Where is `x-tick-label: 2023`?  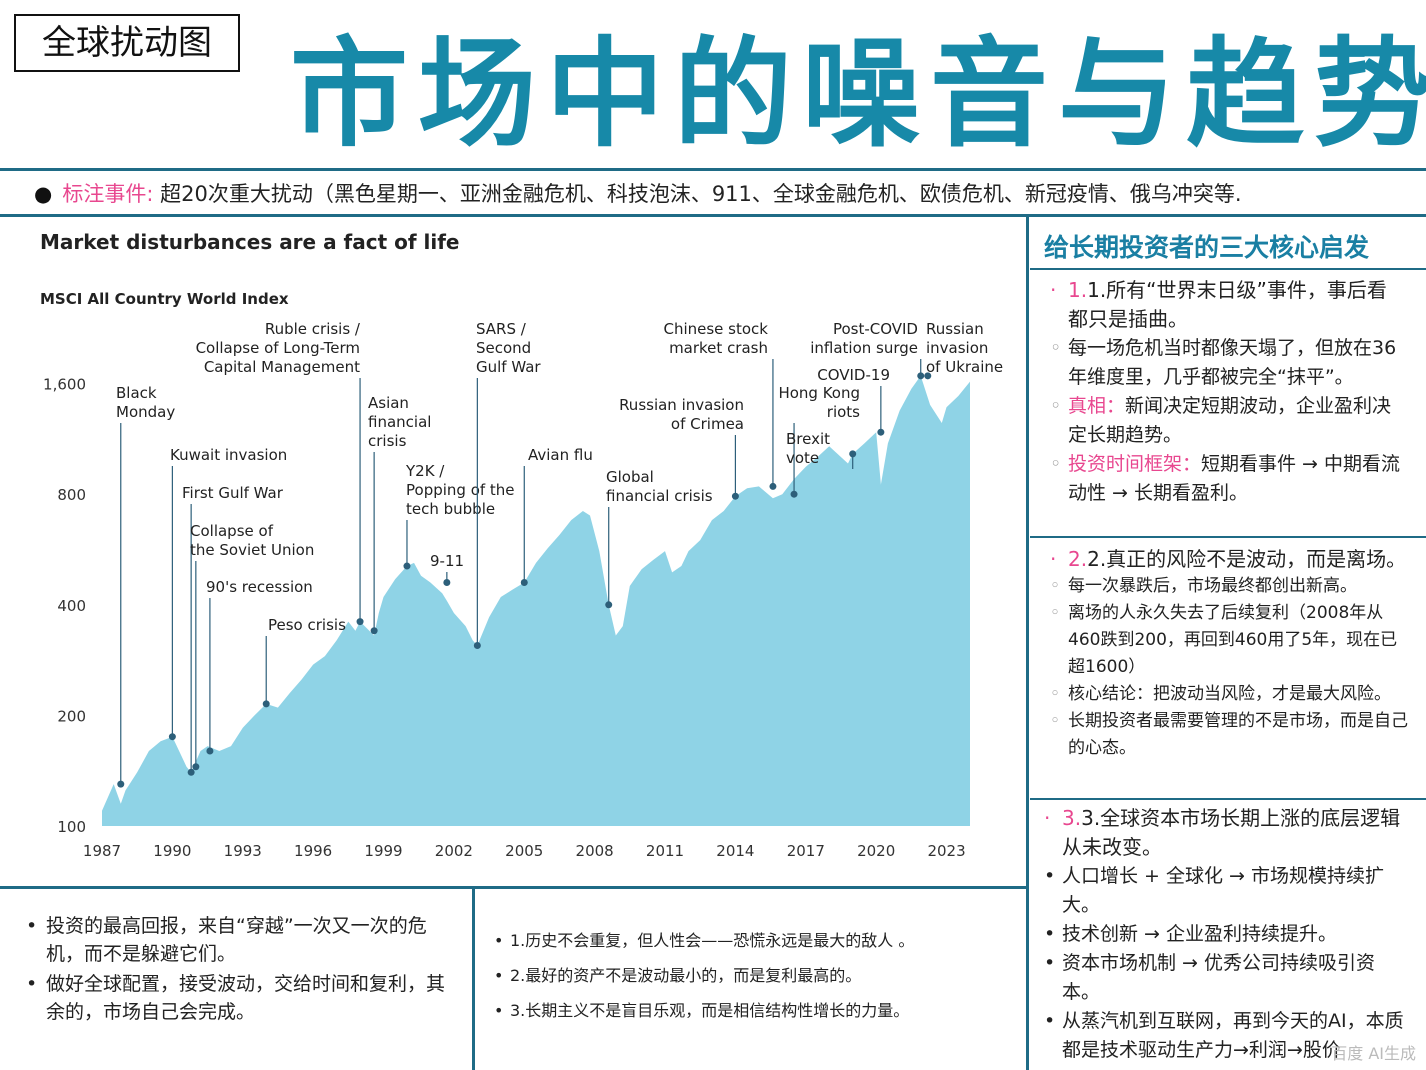 x-tick-label: 2023 is located at coordinates (946, 851).